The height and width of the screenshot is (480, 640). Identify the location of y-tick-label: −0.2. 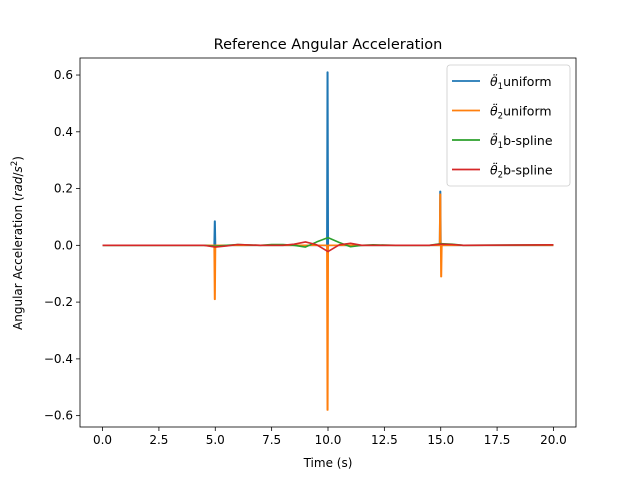
(58, 302).